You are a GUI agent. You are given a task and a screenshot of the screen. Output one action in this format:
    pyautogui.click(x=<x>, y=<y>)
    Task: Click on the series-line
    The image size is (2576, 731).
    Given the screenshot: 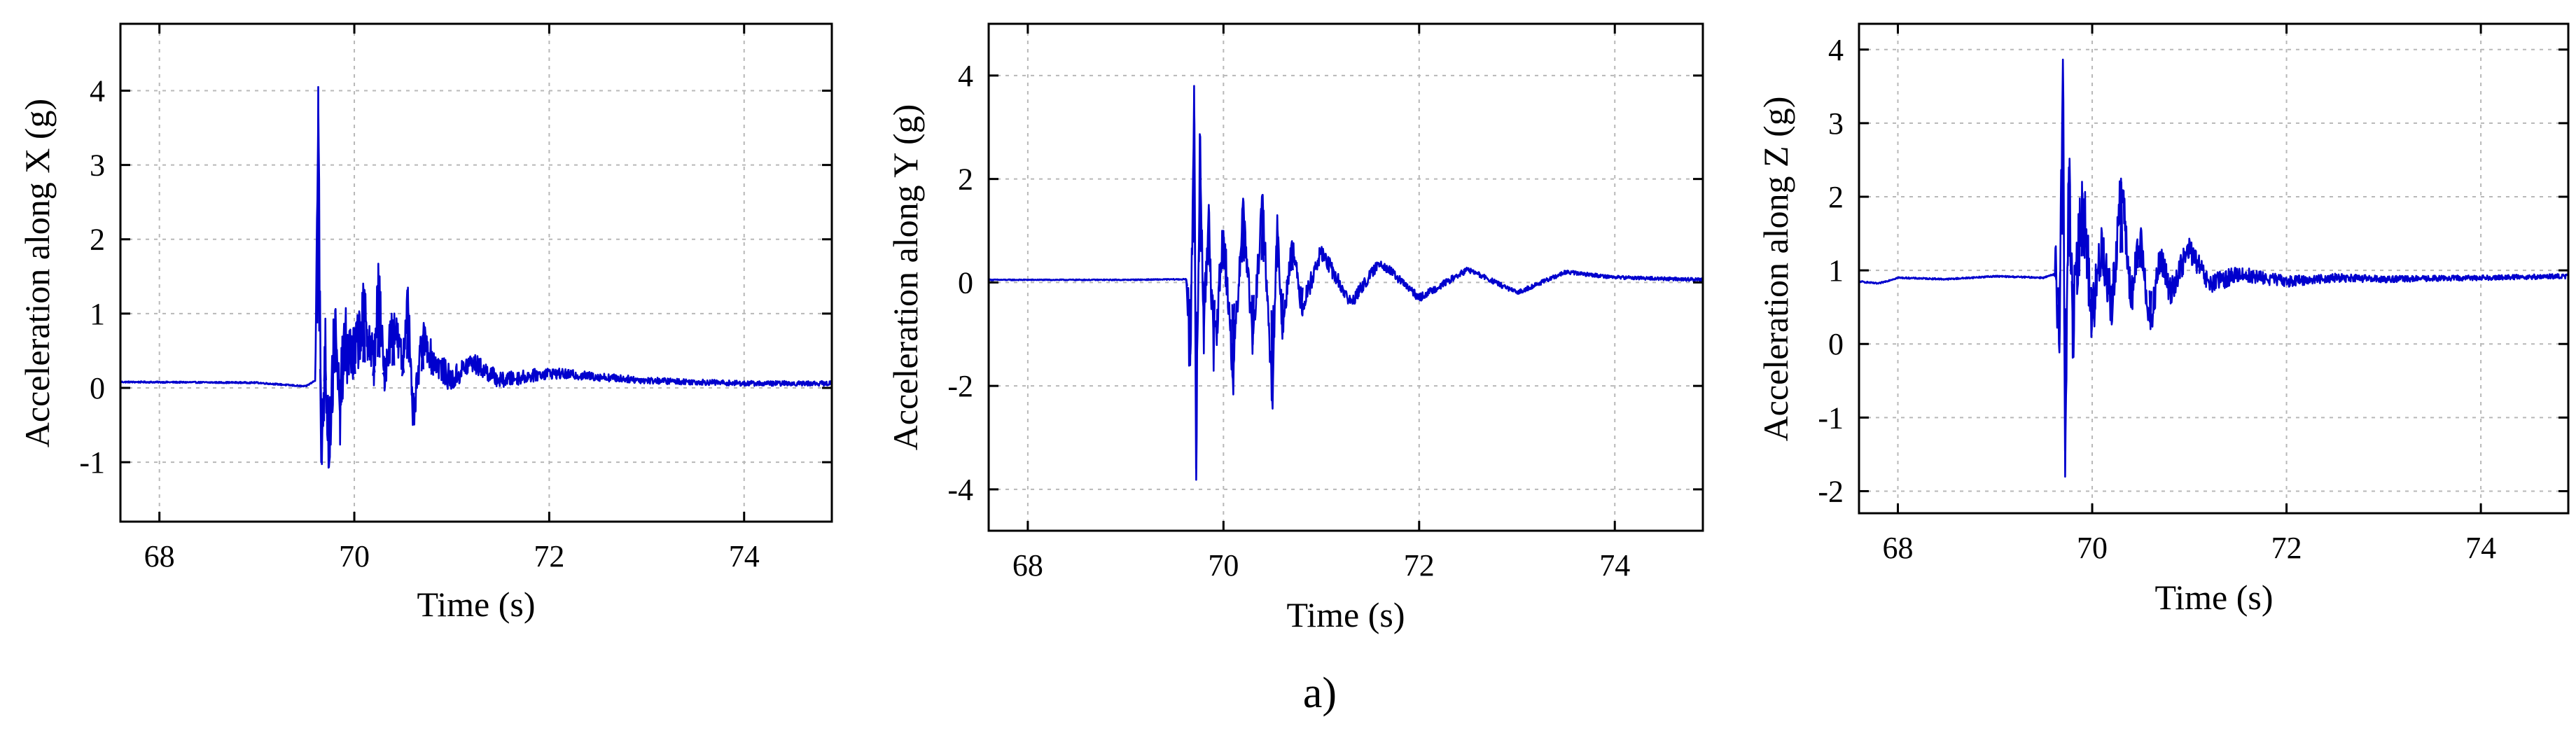 What is the action you would take?
    pyautogui.click(x=476, y=277)
    